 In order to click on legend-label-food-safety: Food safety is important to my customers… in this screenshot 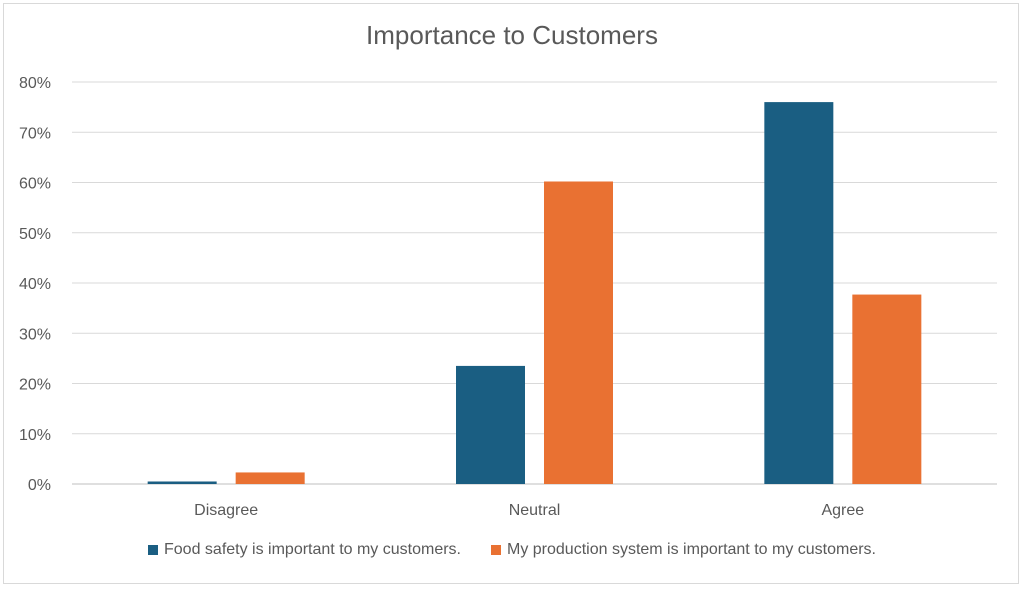, I will do `click(312, 549)`.